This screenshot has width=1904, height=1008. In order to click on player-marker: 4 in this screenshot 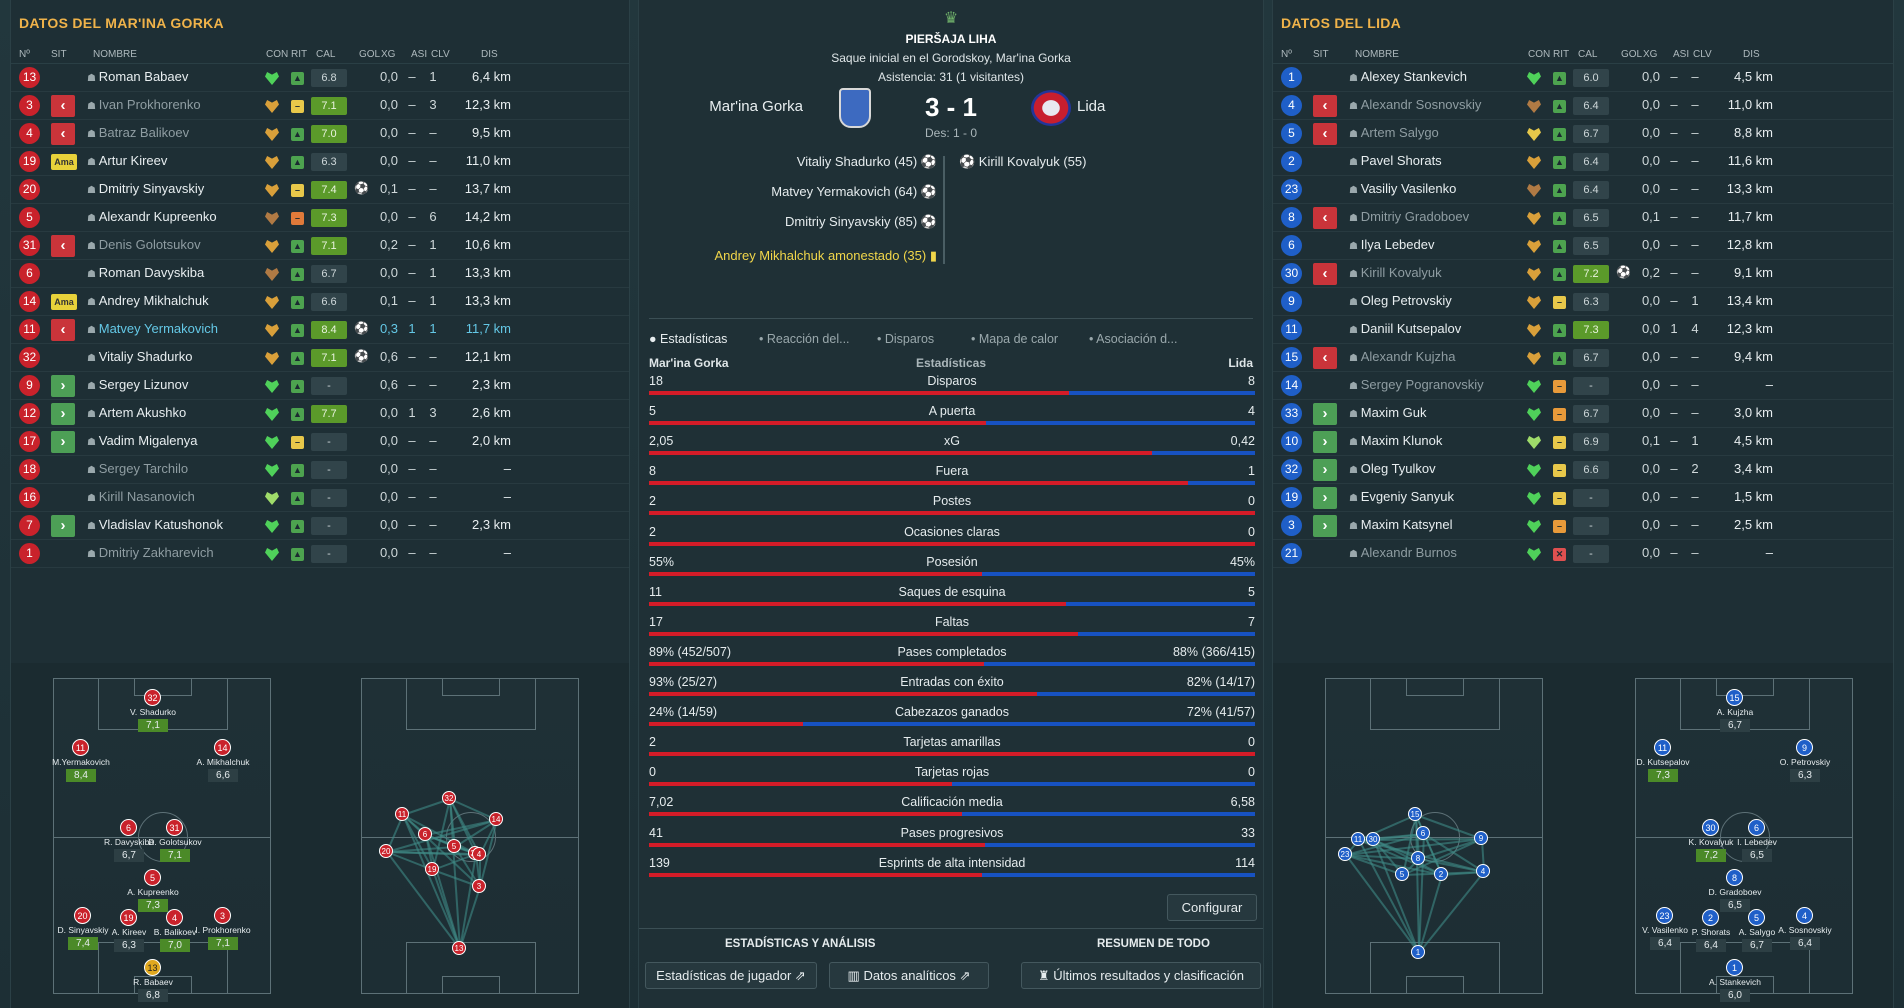, I will do `click(174, 917)`.